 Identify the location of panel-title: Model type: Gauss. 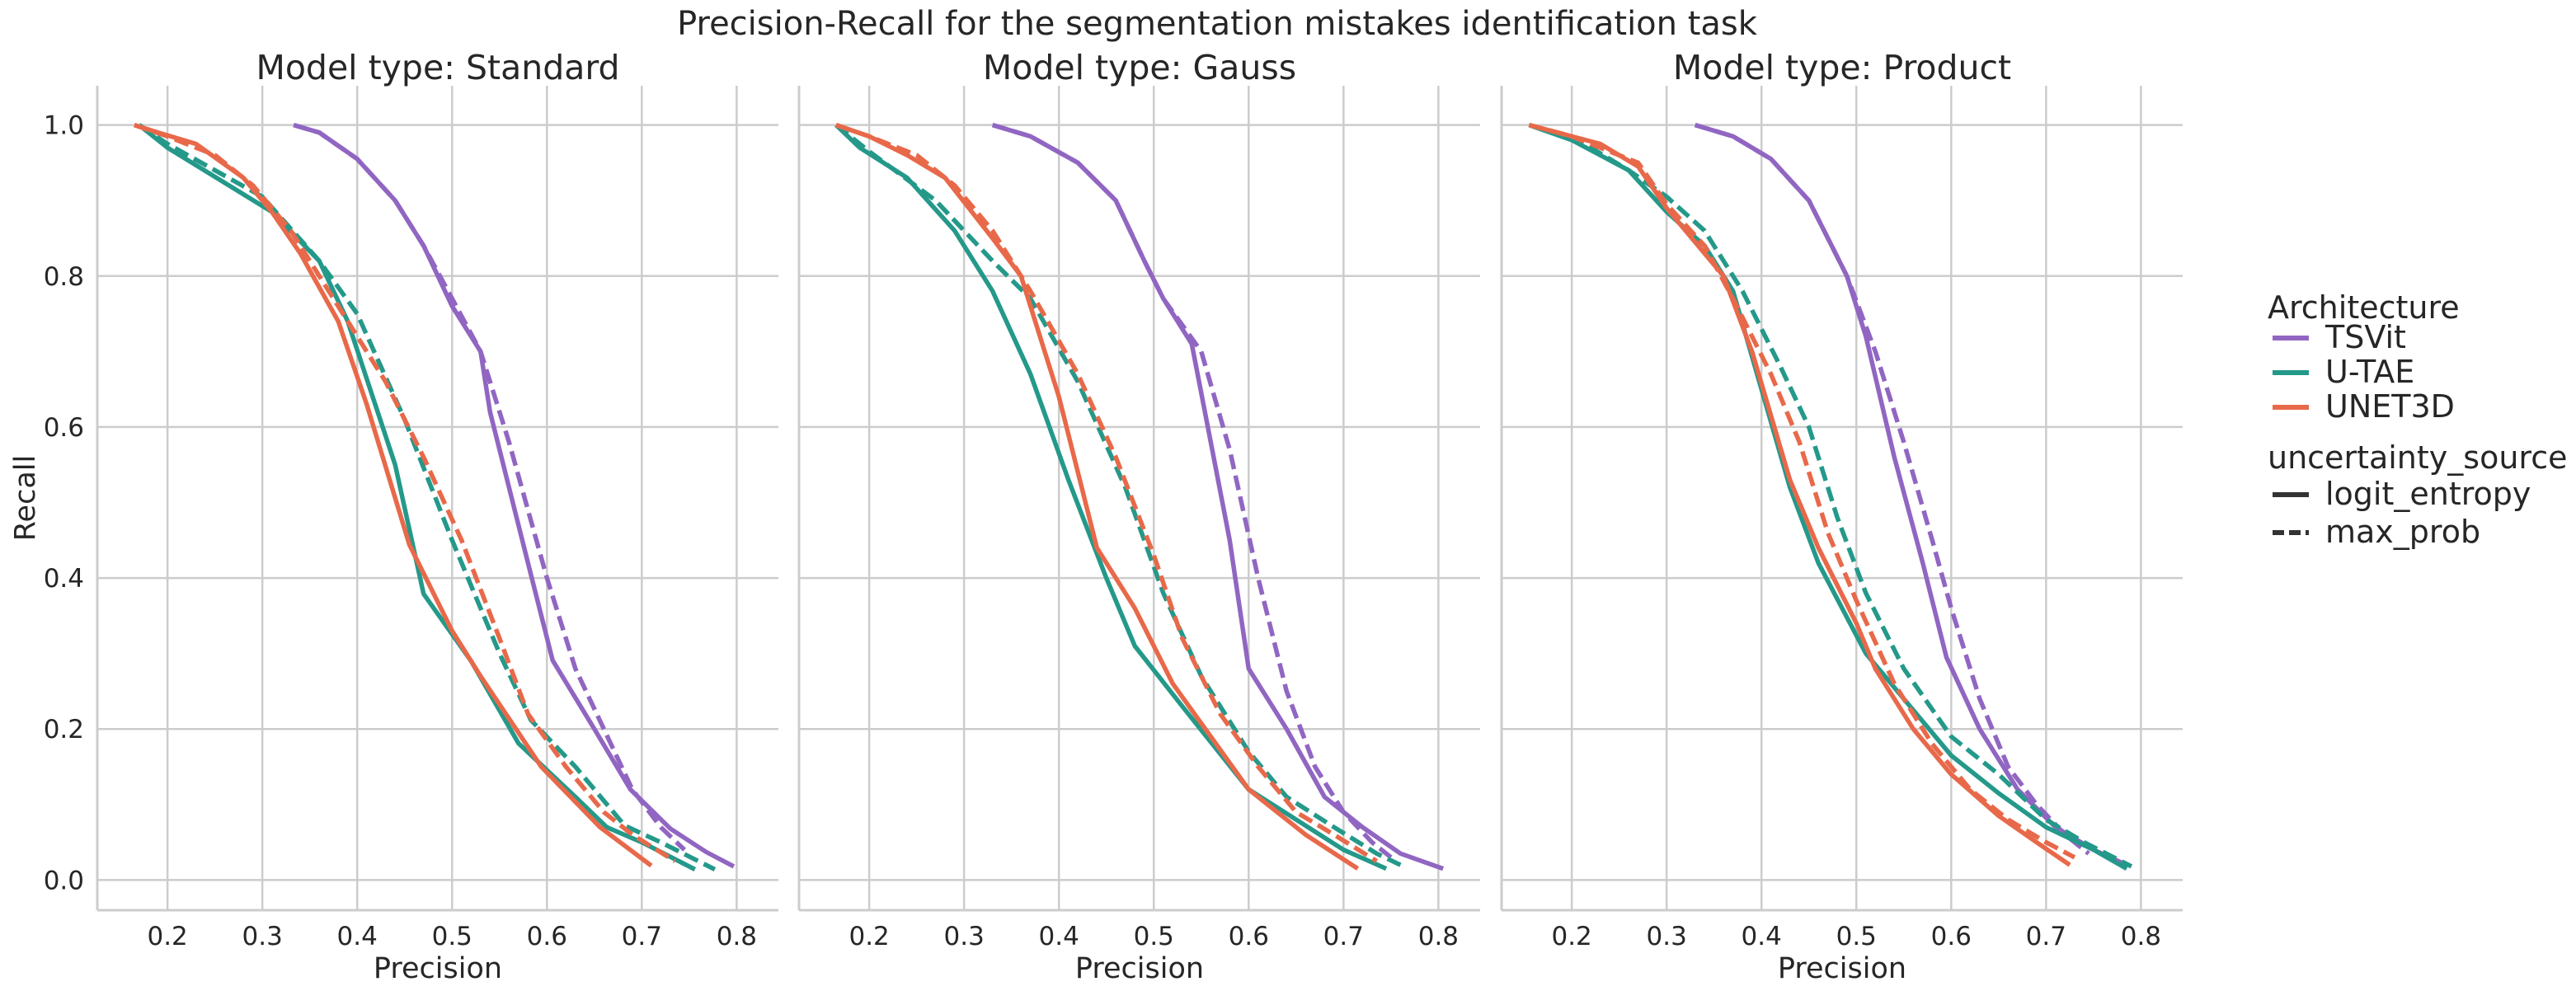
(1139, 67).